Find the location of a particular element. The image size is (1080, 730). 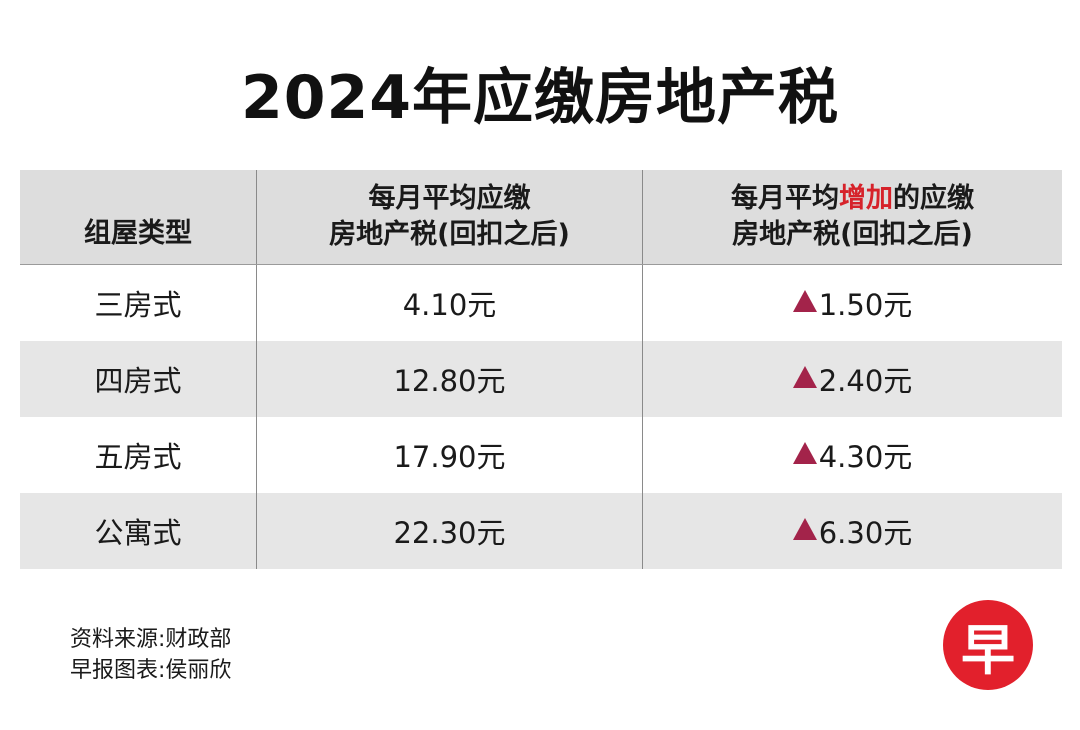

increase-cell: 1.50元 is located at coordinates (852, 303).